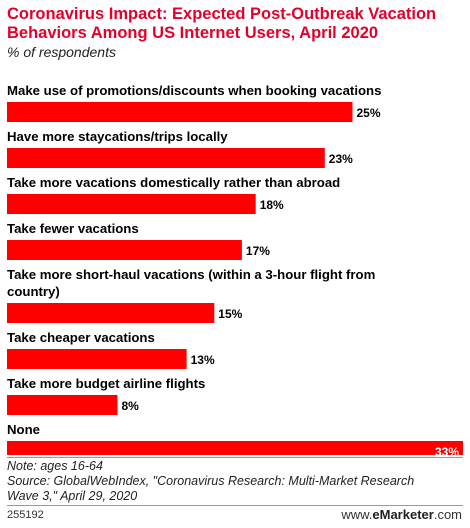 The width and height of the screenshot is (470, 528). Describe the element at coordinates (235, 457) in the screenshot. I see `footer-divider` at that location.